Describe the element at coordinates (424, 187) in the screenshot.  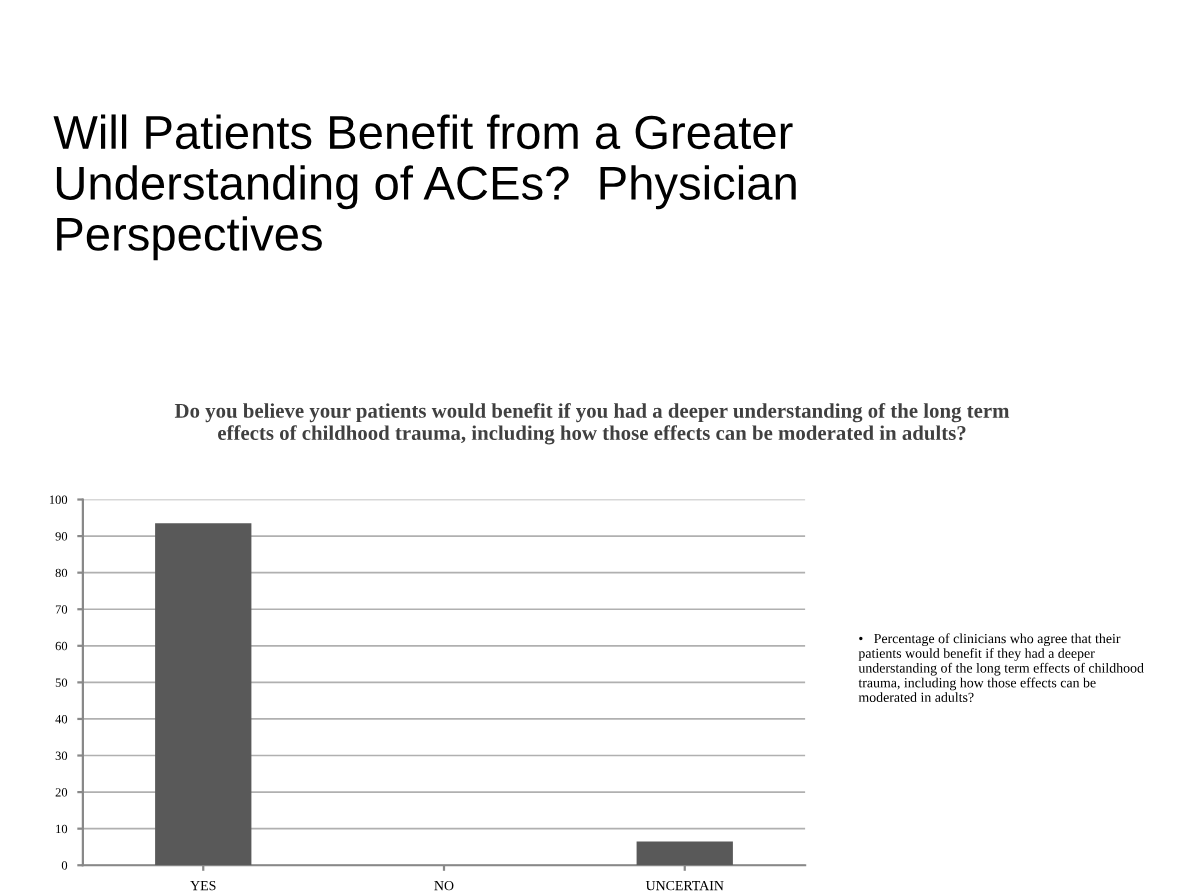
I see `chart-title: Will Patients Benefit from a Greater Understanding of ACEs? Physician Perspectives` at that location.